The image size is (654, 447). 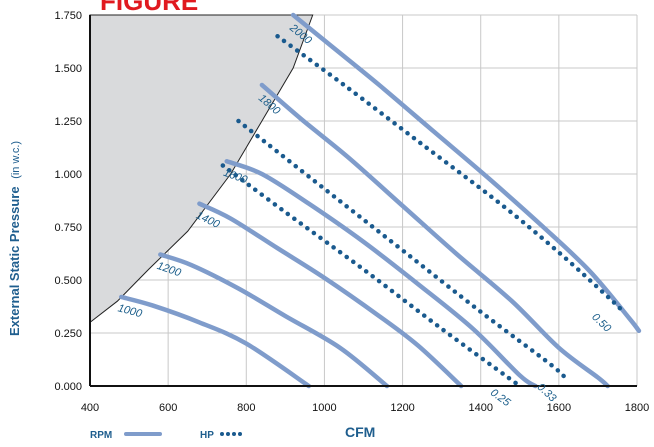 What do you see at coordinates (601, 323) in the screenshot?
I see `hp-label-0.50: 0.50` at bounding box center [601, 323].